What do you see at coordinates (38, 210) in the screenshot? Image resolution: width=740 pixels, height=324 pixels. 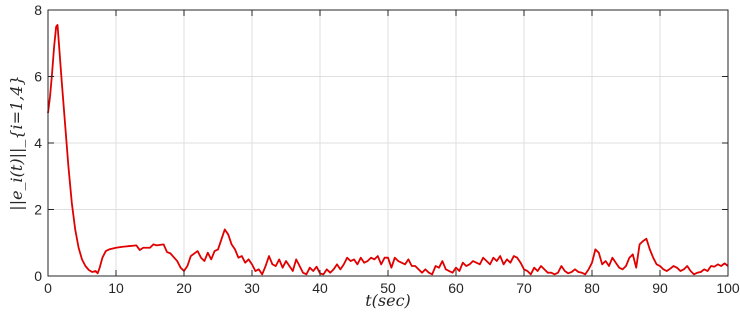 I see `y-tick-label: 2` at bounding box center [38, 210].